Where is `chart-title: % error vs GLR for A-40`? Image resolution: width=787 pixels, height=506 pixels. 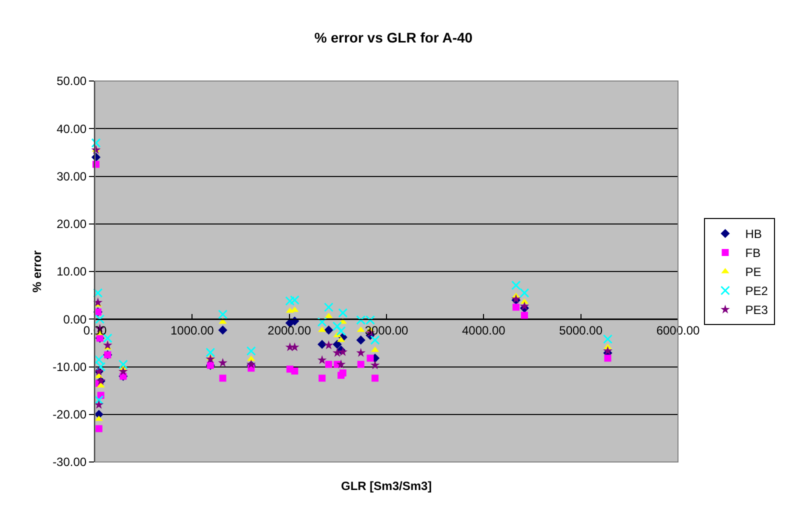 chart-title: % error vs GLR for A-40 is located at coordinates (393, 38).